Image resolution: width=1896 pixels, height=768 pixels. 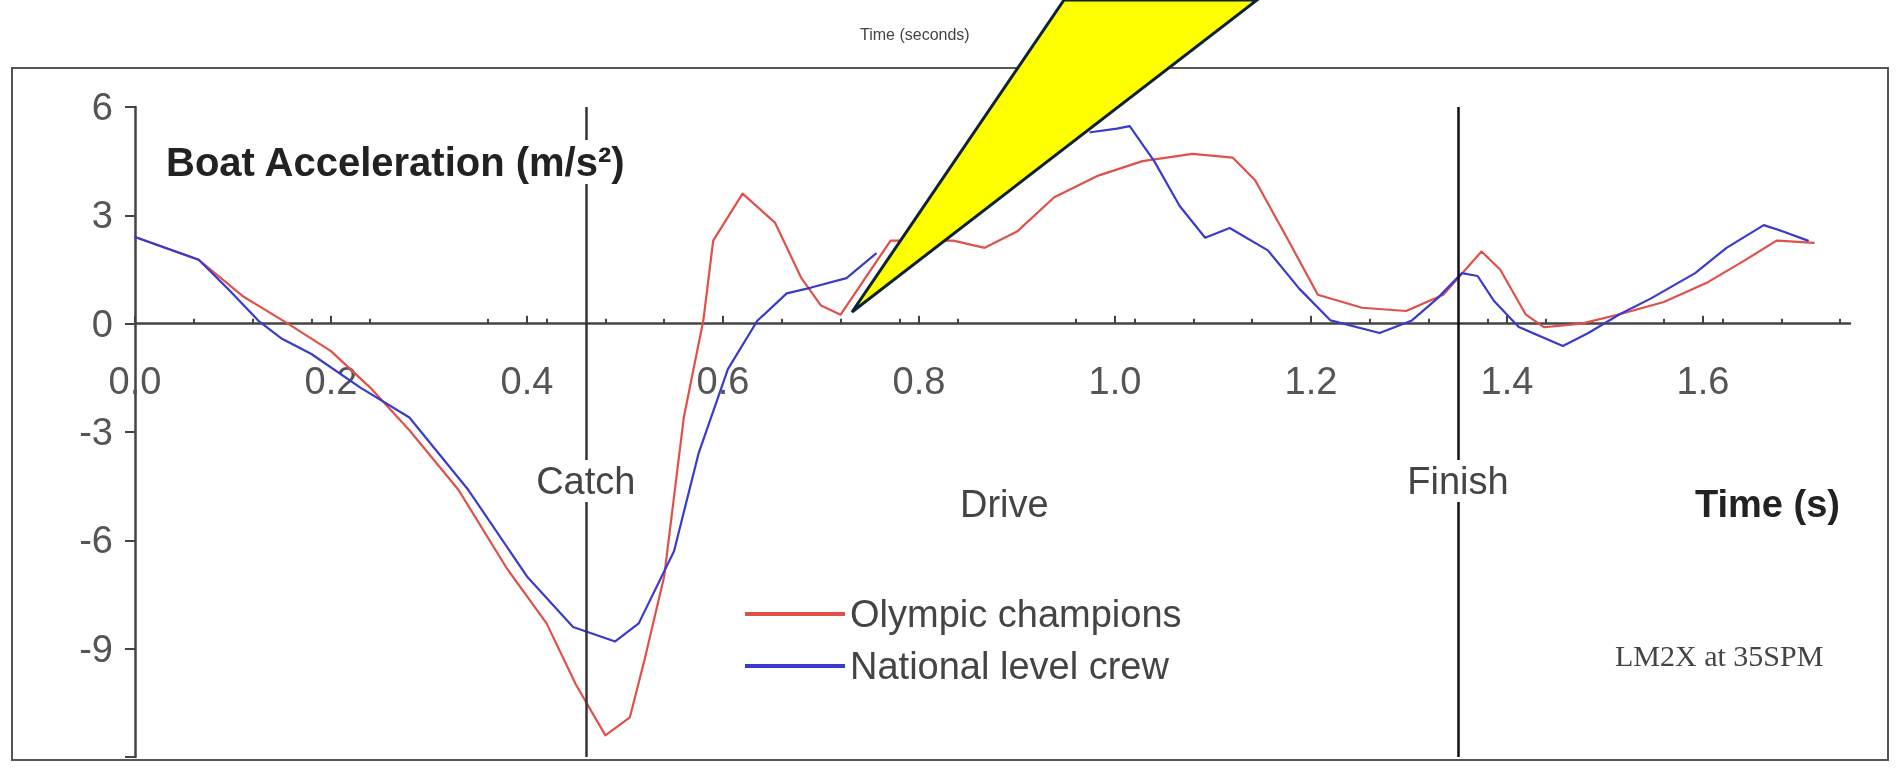 I want to click on y-tick-label: -9, so click(x=96, y=648).